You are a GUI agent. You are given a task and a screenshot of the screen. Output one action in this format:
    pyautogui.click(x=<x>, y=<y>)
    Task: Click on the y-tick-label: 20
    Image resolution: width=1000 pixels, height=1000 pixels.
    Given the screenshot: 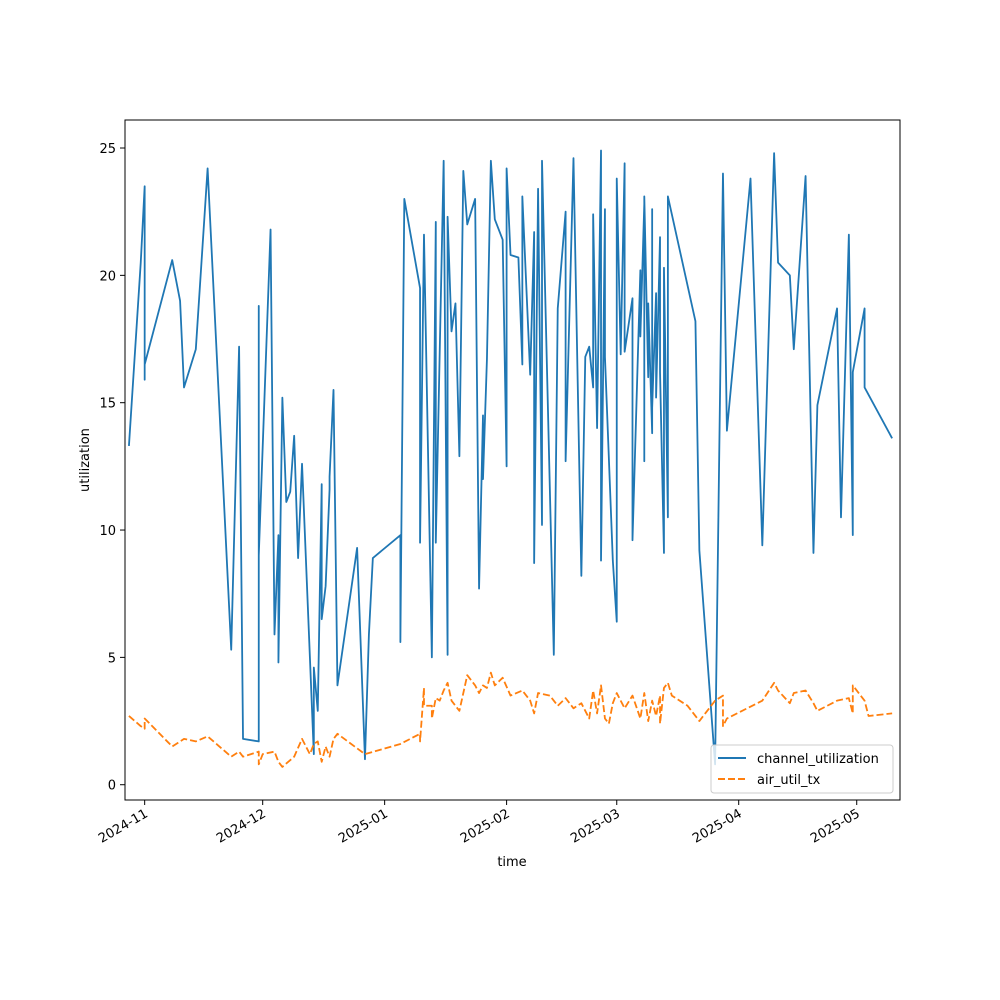 What is the action you would take?
    pyautogui.click(x=107, y=276)
    